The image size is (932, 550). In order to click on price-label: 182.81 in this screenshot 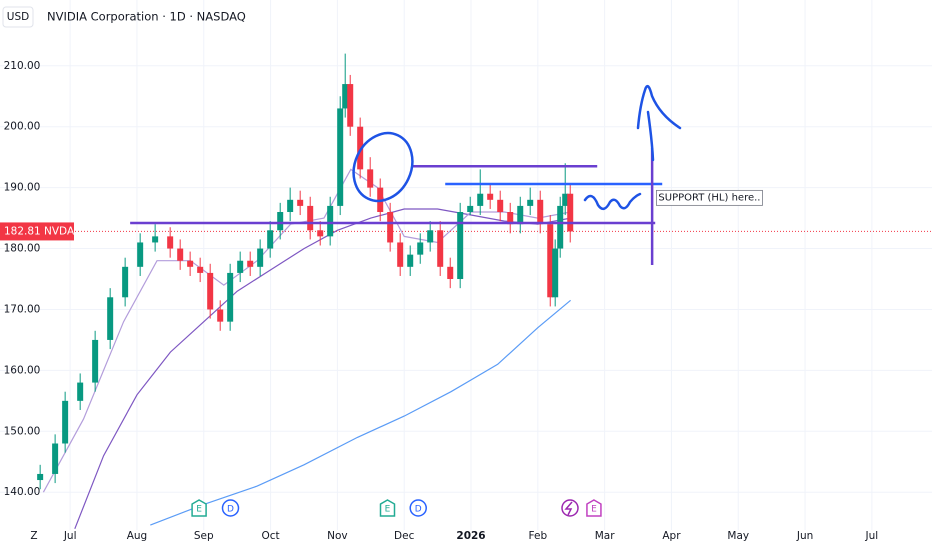, I will do `click(22, 231)`.